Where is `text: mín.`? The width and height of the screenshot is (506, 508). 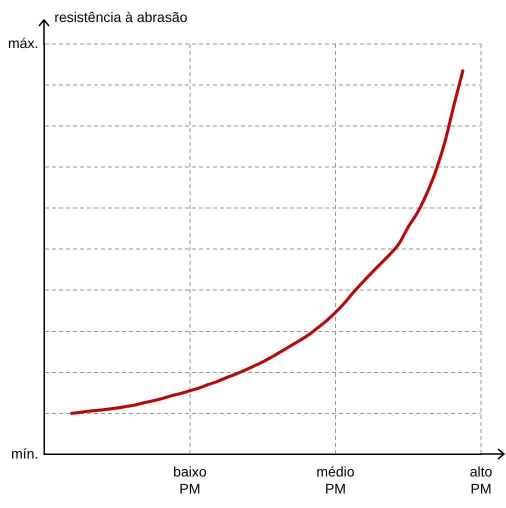 text: mín. is located at coordinates (24, 453).